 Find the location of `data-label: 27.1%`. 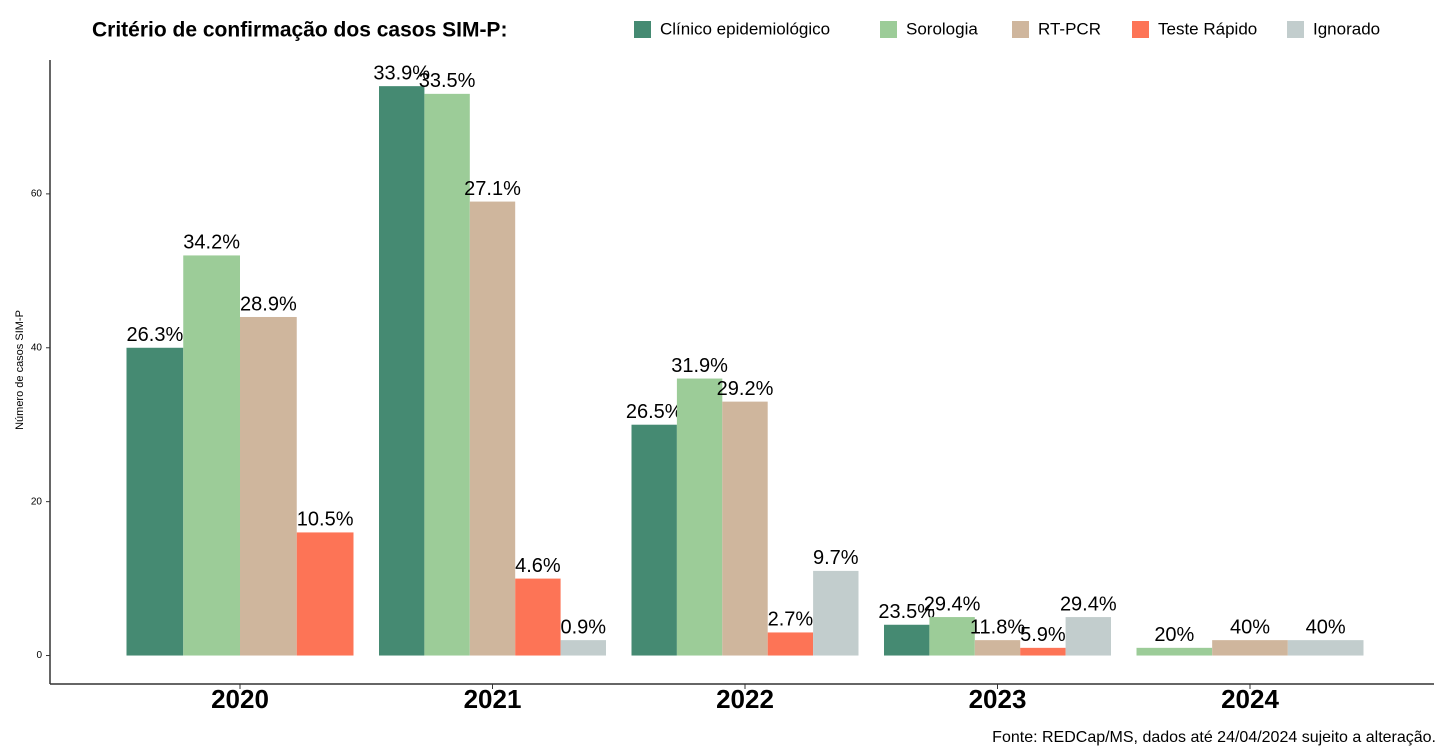

data-label: 27.1% is located at coordinates (492, 189).